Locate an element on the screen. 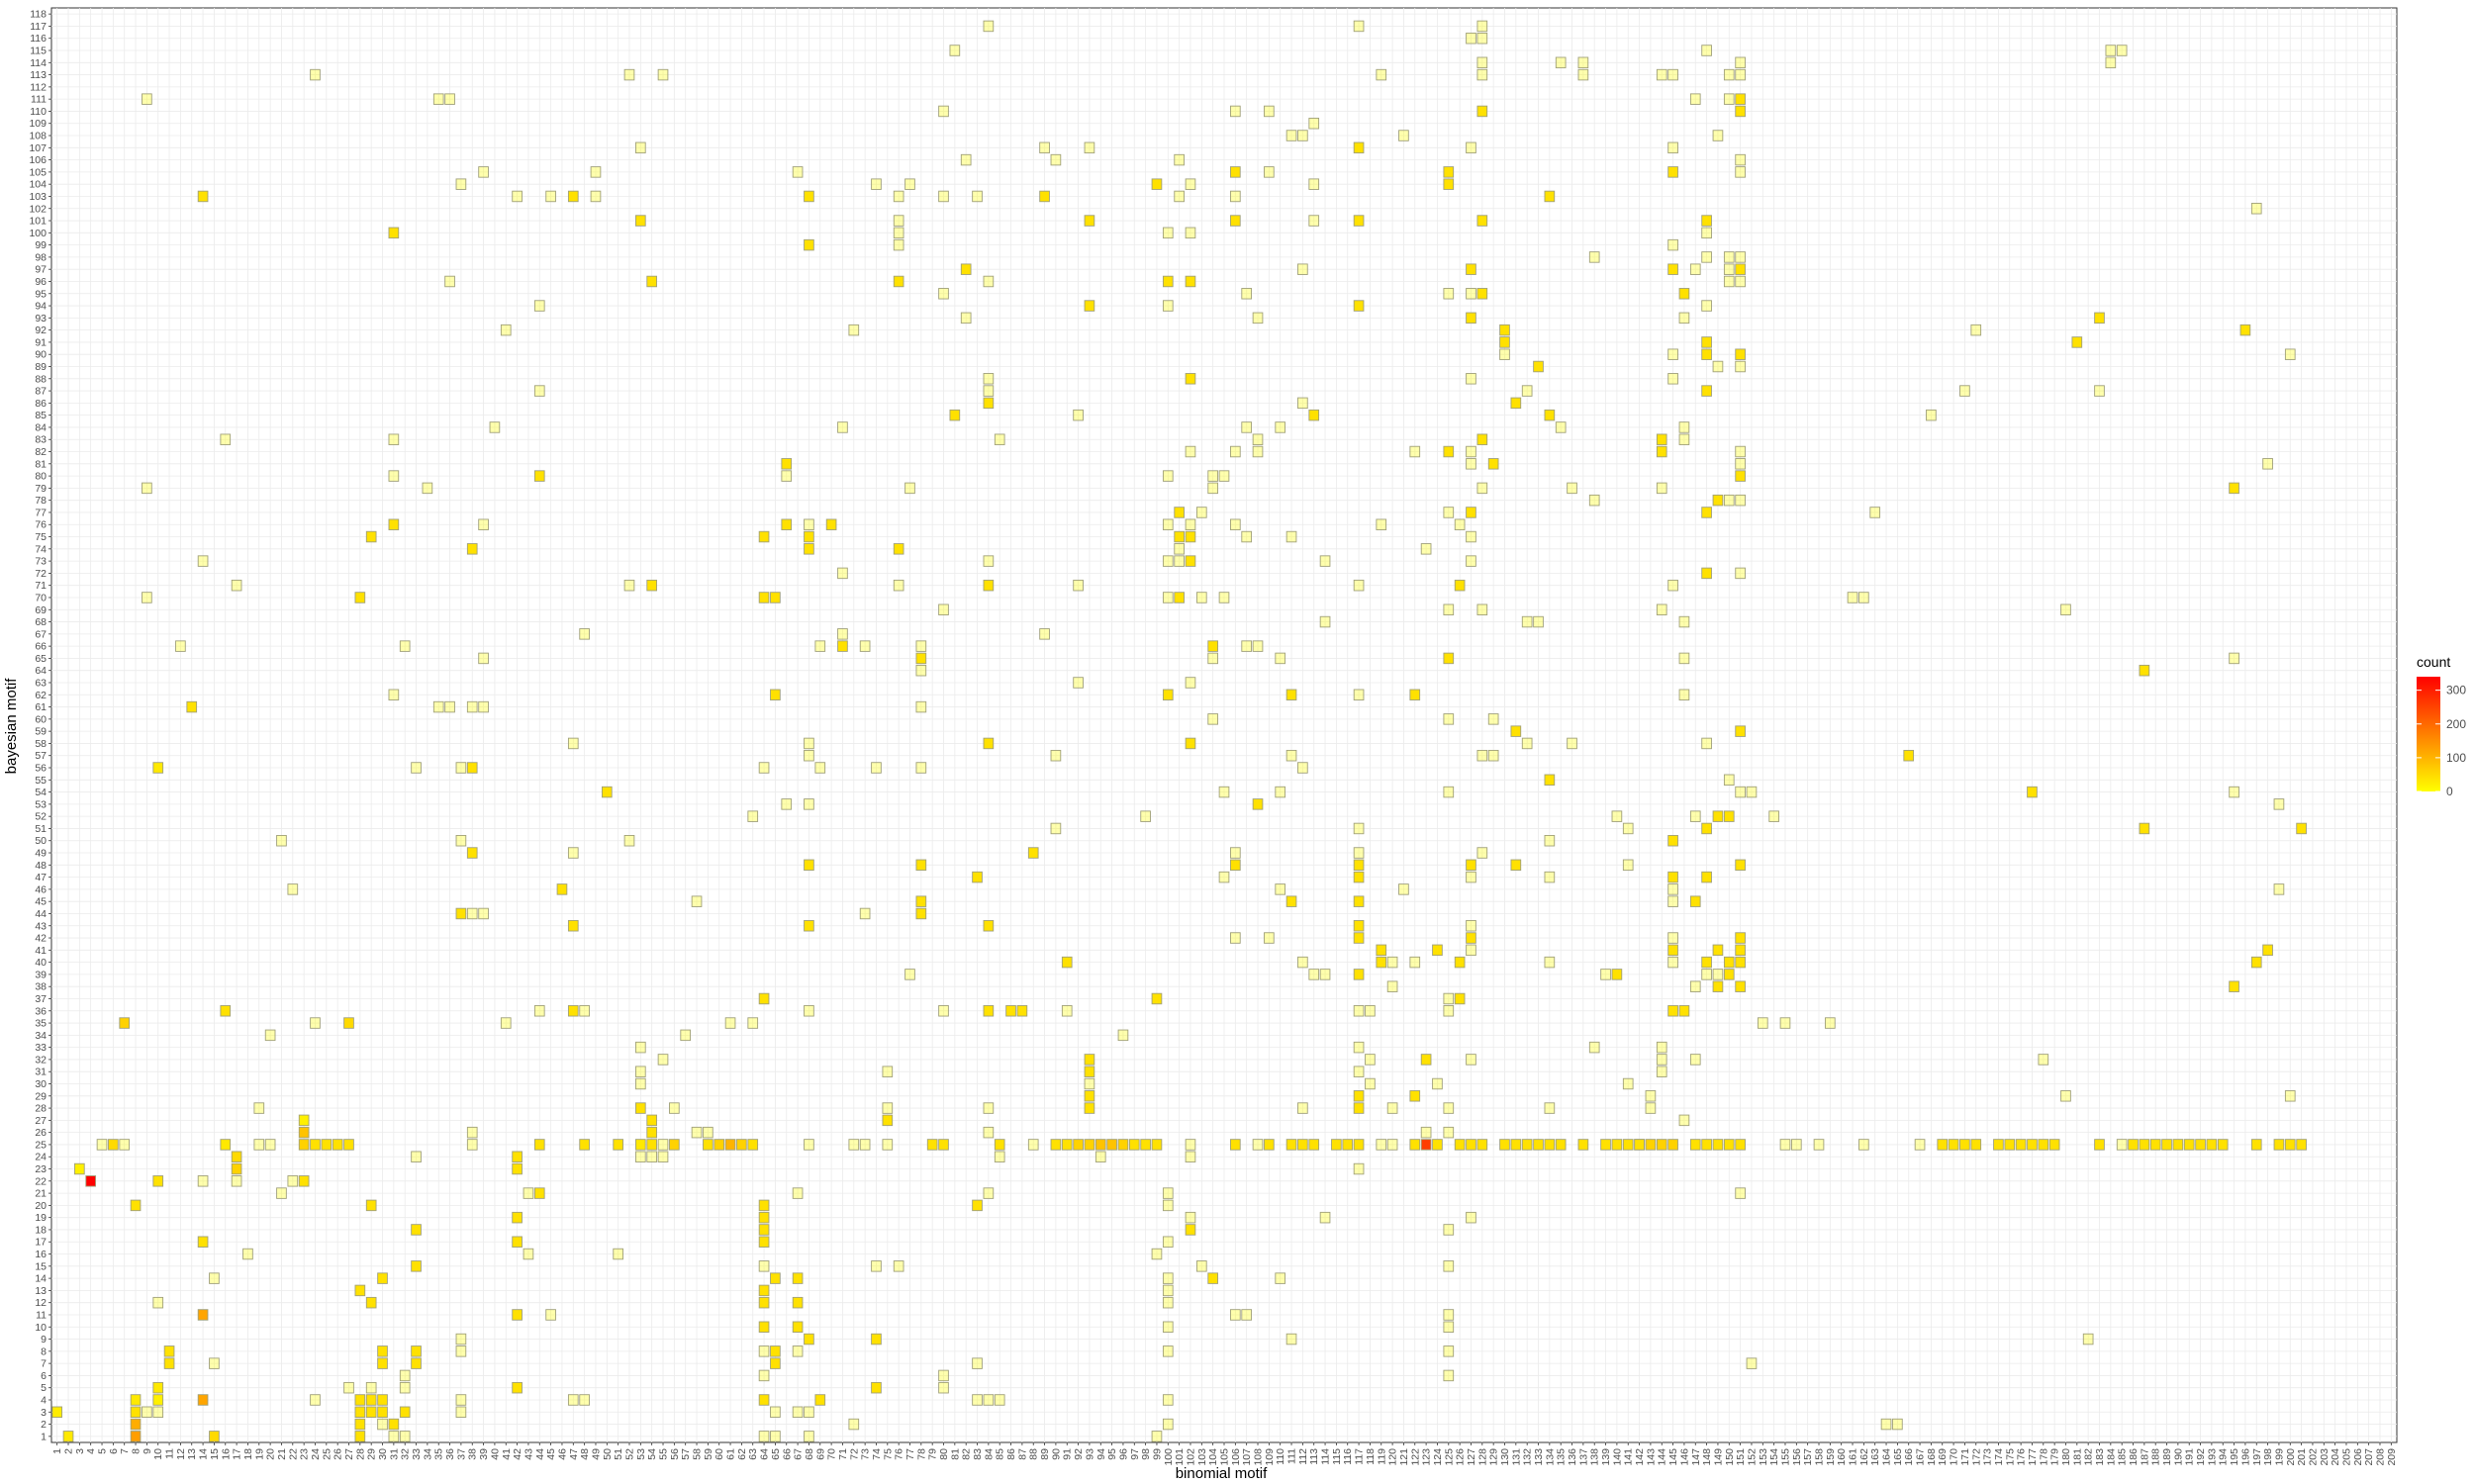 The width and height of the screenshot is (2474, 1484). y-tick-label: 5 is located at coordinates (44, 1388).